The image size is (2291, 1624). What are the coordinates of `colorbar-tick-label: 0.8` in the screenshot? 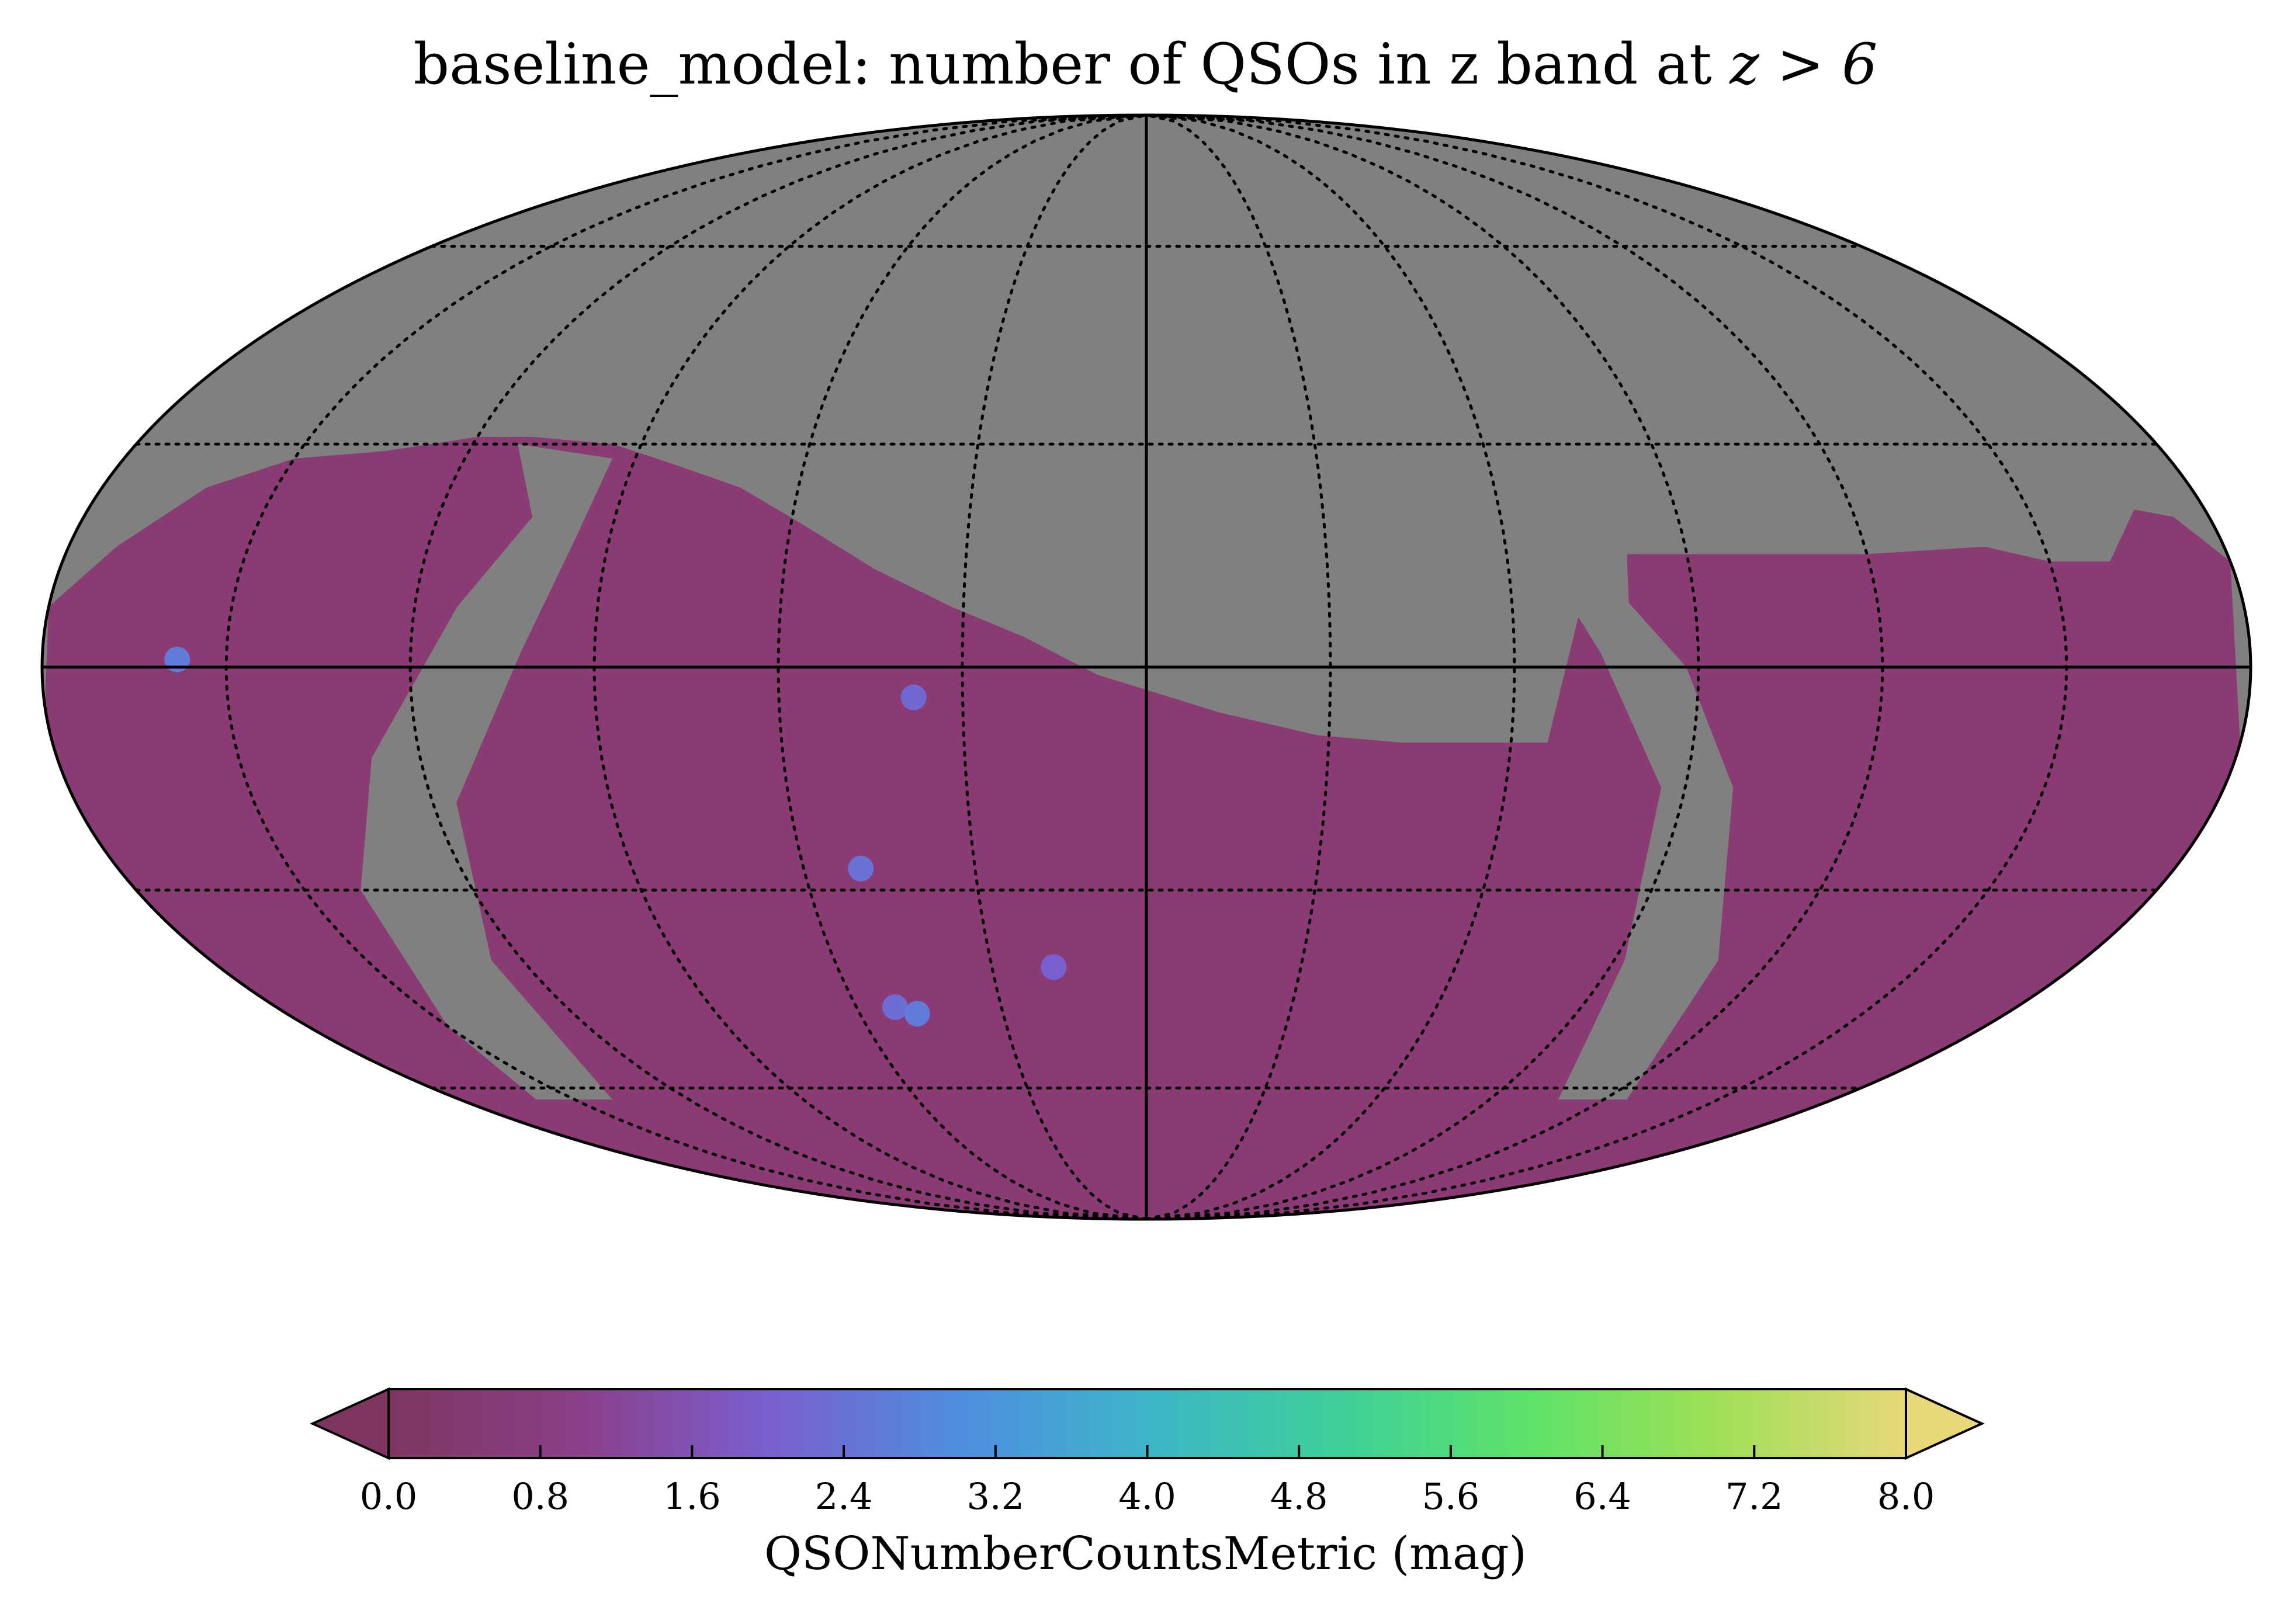 It's located at (540, 1497).